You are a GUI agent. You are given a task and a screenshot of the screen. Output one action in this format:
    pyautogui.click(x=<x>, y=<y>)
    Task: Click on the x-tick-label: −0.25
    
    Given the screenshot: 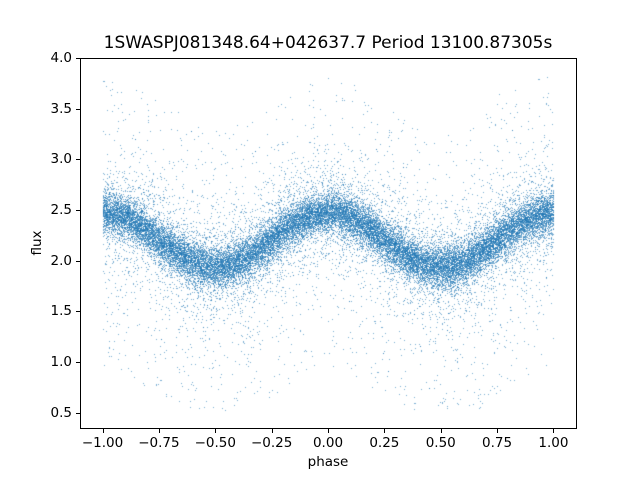 What is the action you would take?
    pyautogui.click(x=271, y=443)
    